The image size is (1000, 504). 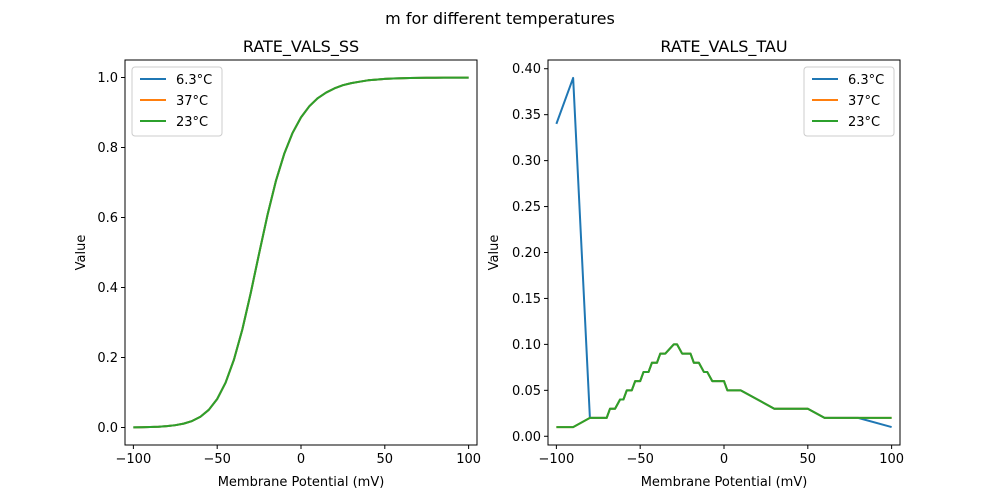 What do you see at coordinates (134, 459) in the screenshot?
I see `panel-ss-xtick-label: −100` at bounding box center [134, 459].